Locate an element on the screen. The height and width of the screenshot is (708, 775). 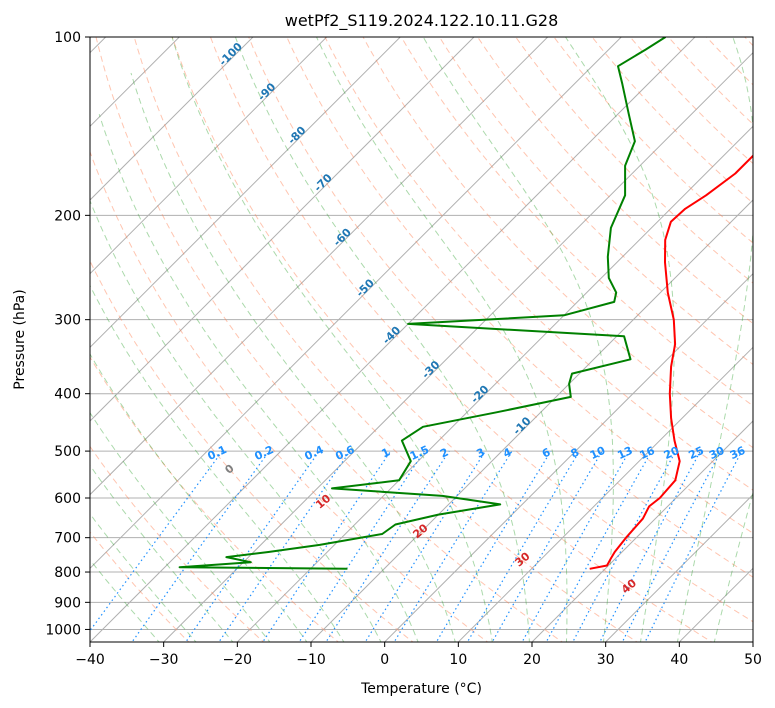
y-axis-ticks: 1000 900 800 700 600 500 400 300 200 100 is located at coordinates (67, 334).